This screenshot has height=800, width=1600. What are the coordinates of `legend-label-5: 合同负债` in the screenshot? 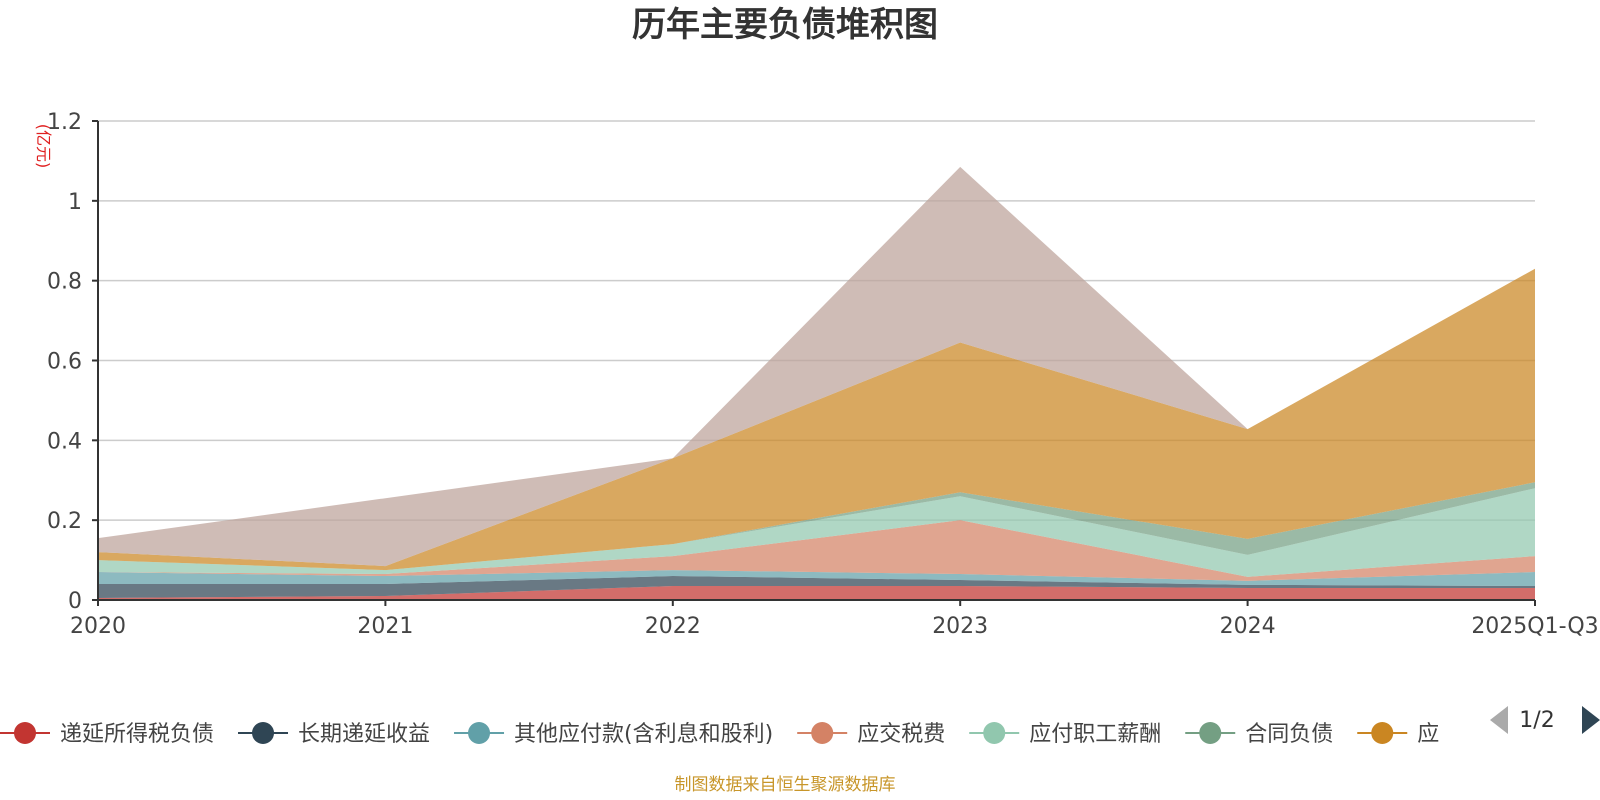 It's located at (1289, 734).